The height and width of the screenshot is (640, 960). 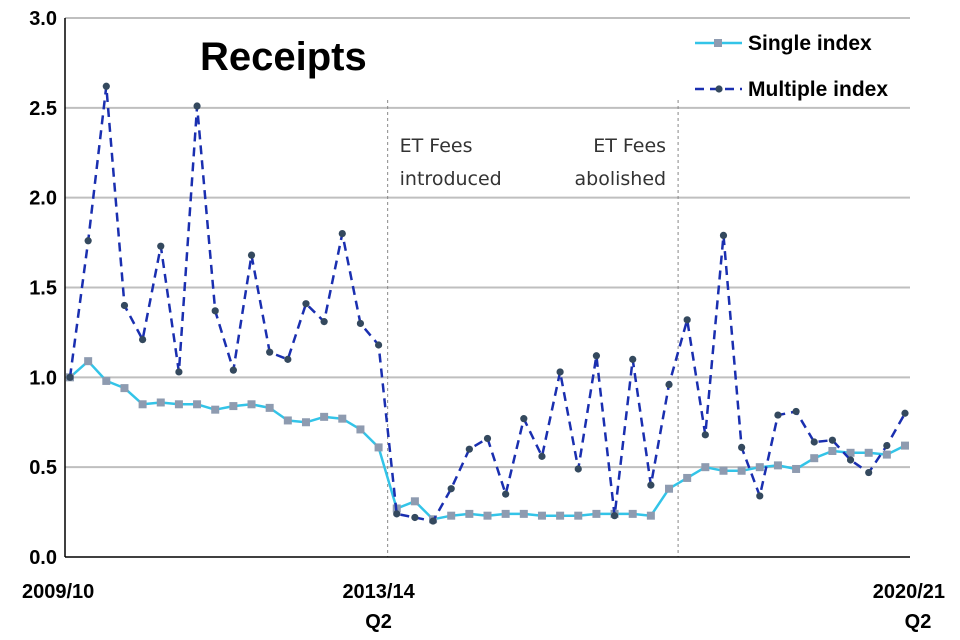 What do you see at coordinates (43, 378) in the screenshot?
I see `y-tick-label: 1.0` at bounding box center [43, 378].